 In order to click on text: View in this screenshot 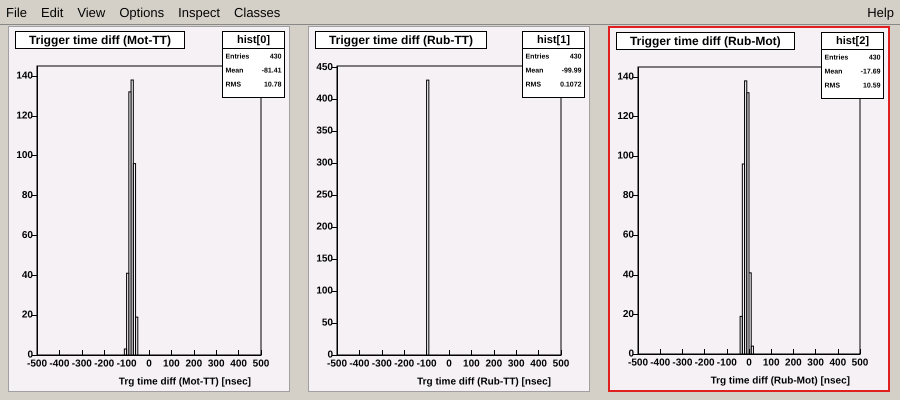, I will do `click(91, 12)`.